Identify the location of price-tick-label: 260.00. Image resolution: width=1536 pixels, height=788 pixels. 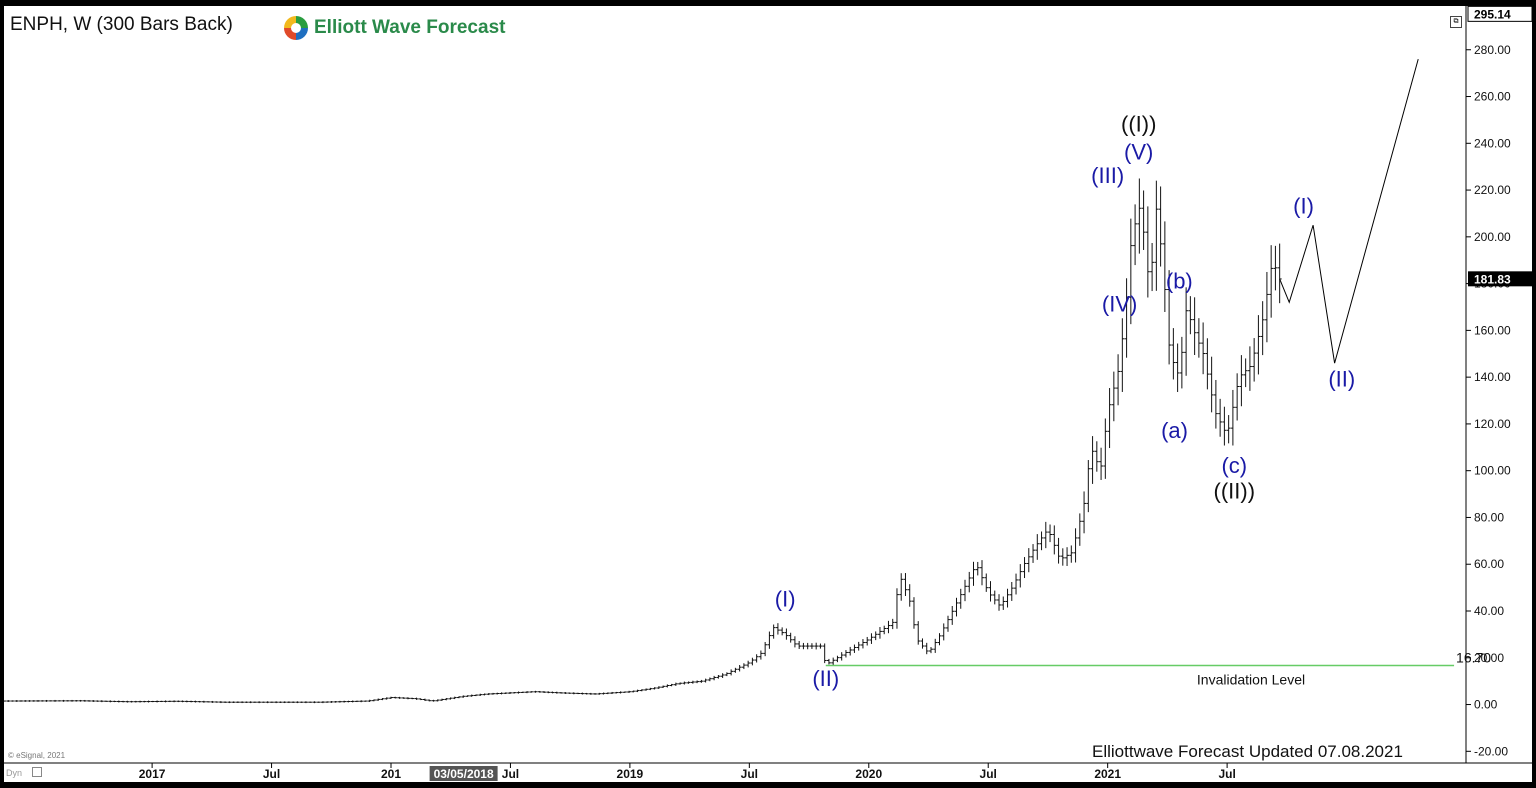
(1492, 97).